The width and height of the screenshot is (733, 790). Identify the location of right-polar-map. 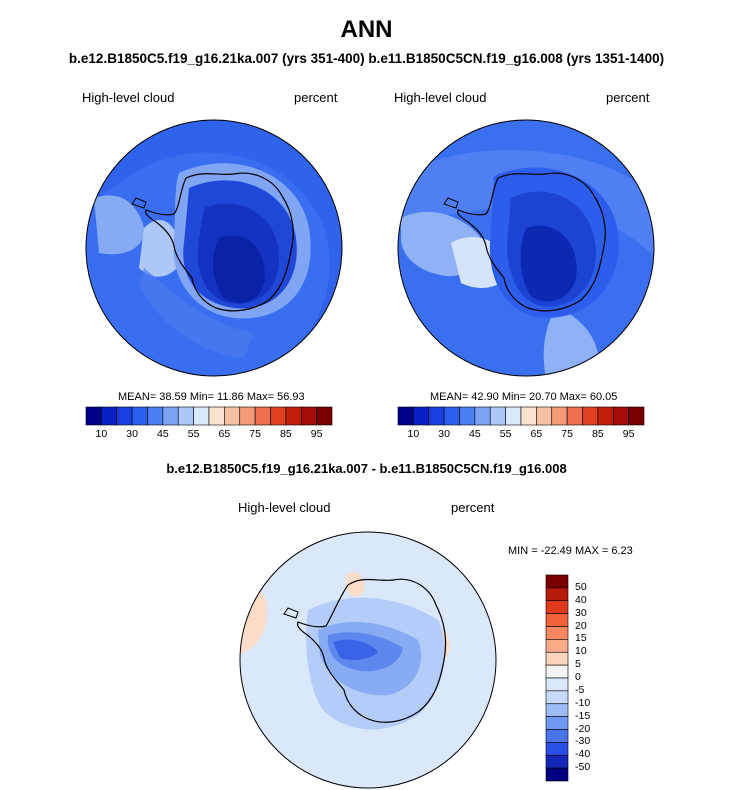
(526, 248).